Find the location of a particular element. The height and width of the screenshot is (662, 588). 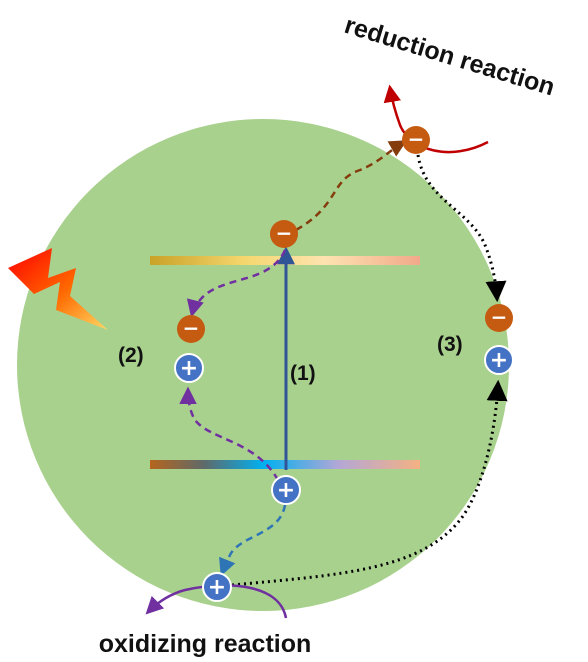

lightning-bolt-icon is located at coordinates (58, 289).